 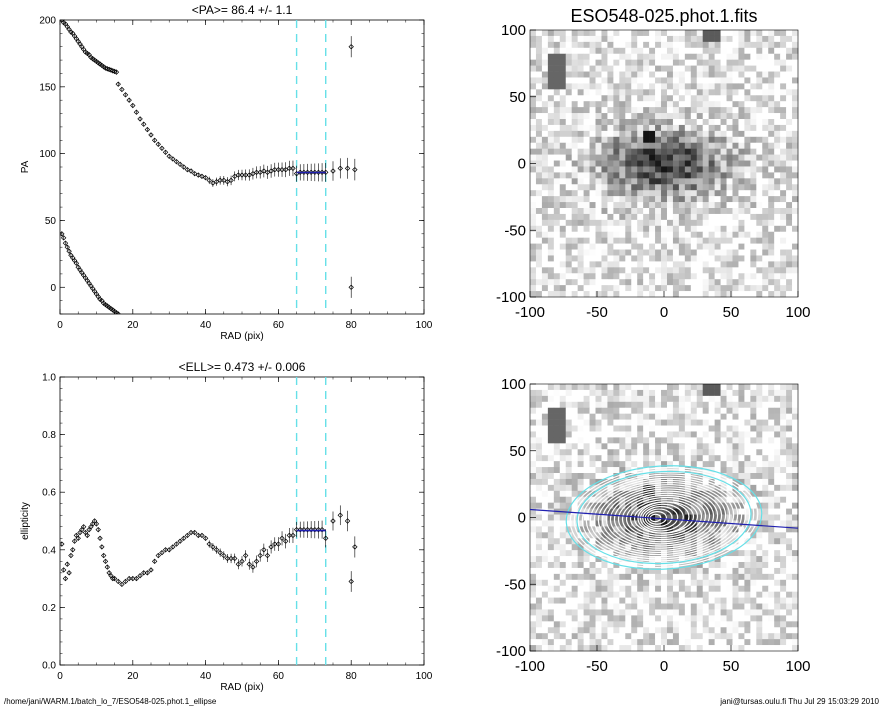 What do you see at coordinates (206, 325) in the screenshot?
I see `x-tick-label: 40` at bounding box center [206, 325].